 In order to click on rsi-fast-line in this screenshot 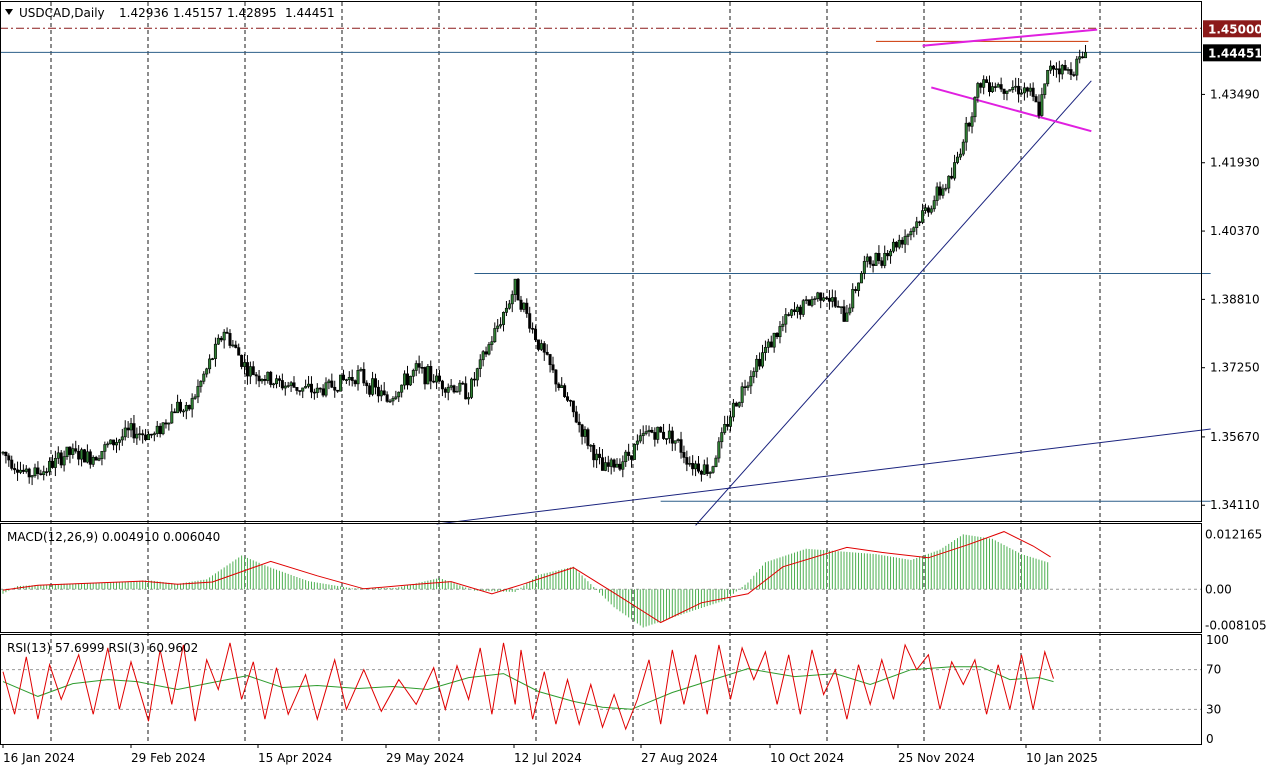, I will do `click(528, 686)`.